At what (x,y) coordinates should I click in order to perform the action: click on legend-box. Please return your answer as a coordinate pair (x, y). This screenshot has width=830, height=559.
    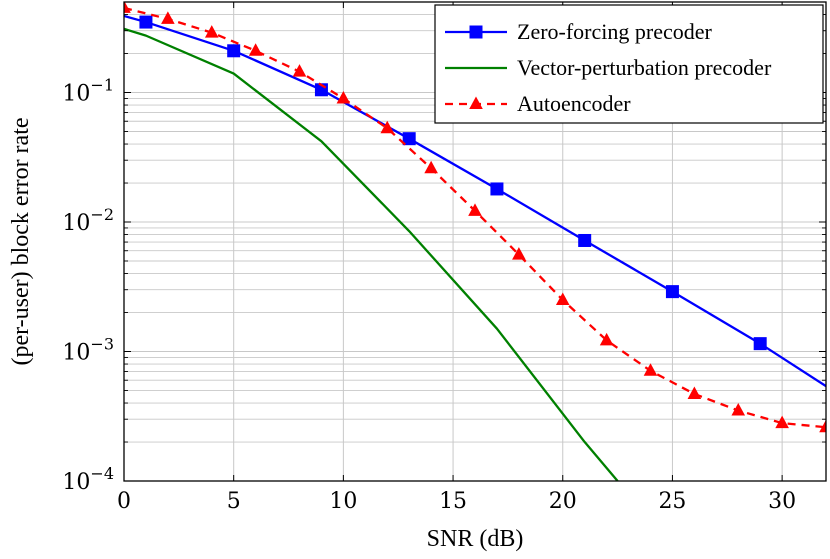
    Looking at the image, I should click on (629, 64).